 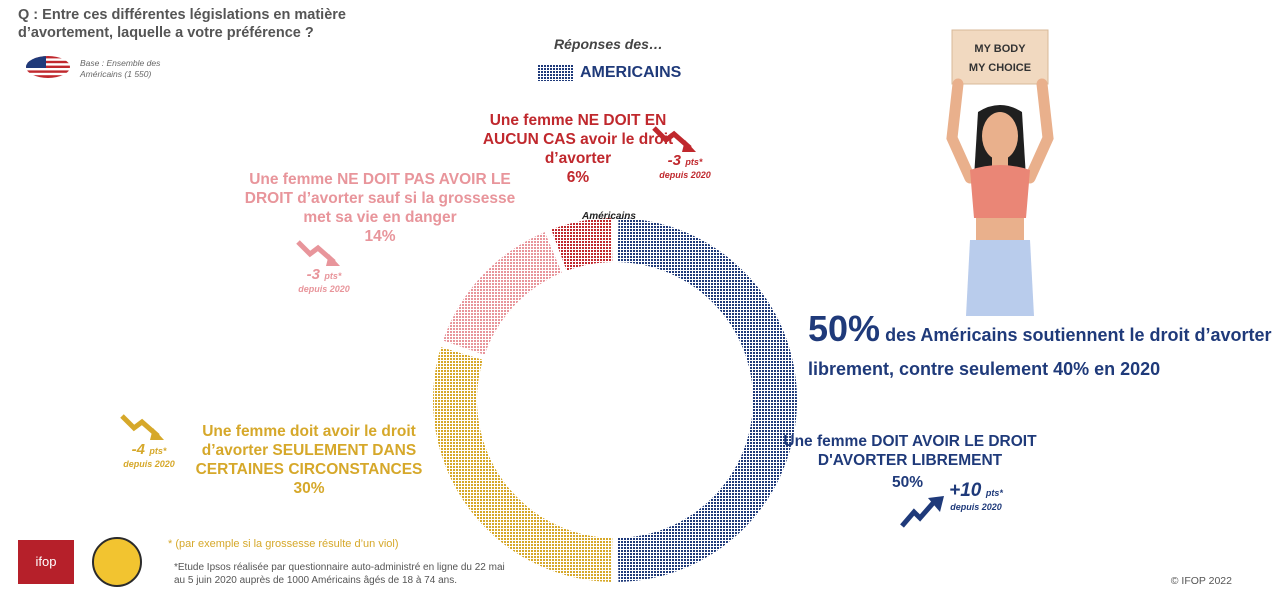 I want to click on change-yellow: -4 pts* depuis 2020, so click(x=149, y=455).